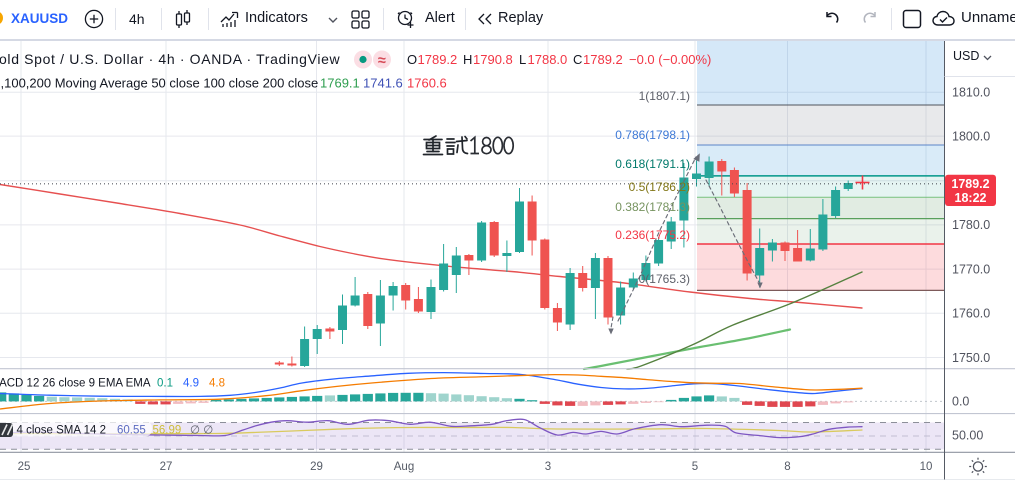 This screenshot has height=488, width=1015. Describe the element at coordinates (167, 431) in the screenshot. I see `svg-text: 56.99` at that location.